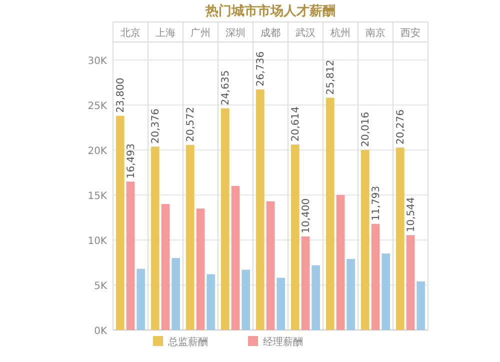 Image resolution: width=500 pixels, height=362 pixels. What do you see at coordinates (270, 33) in the screenshot?
I see `x-tick-label: 成都` at bounding box center [270, 33].